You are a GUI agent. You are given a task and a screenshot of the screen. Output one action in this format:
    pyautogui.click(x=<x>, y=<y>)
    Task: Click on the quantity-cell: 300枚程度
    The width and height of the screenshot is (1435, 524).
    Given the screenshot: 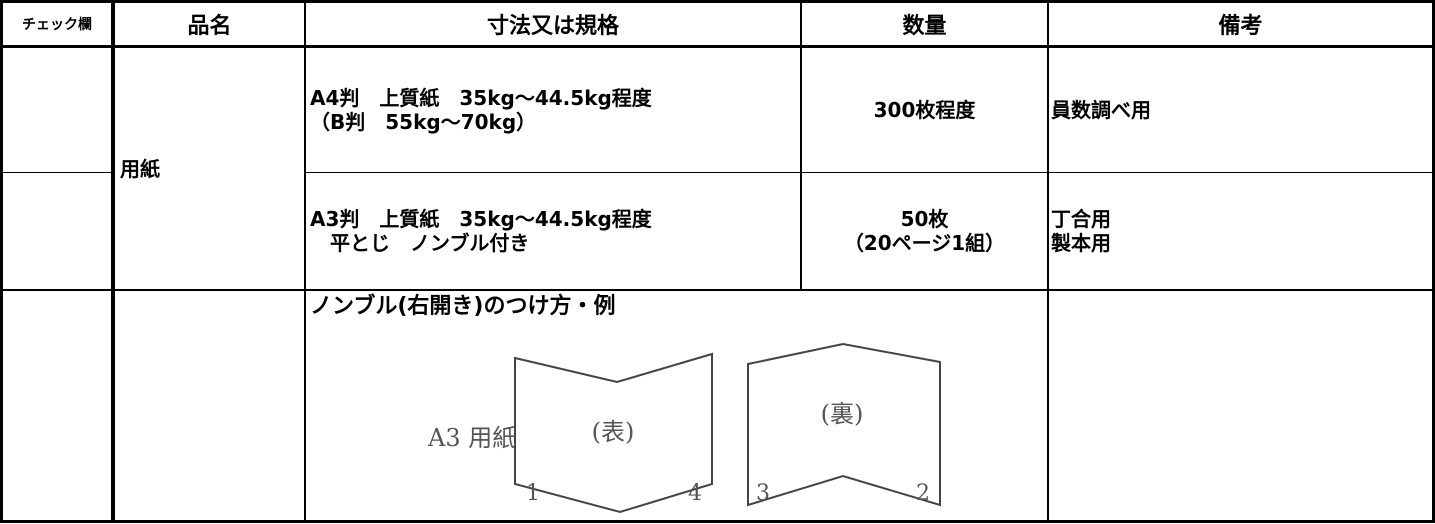 What is the action you would take?
    pyautogui.click(x=924, y=110)
    